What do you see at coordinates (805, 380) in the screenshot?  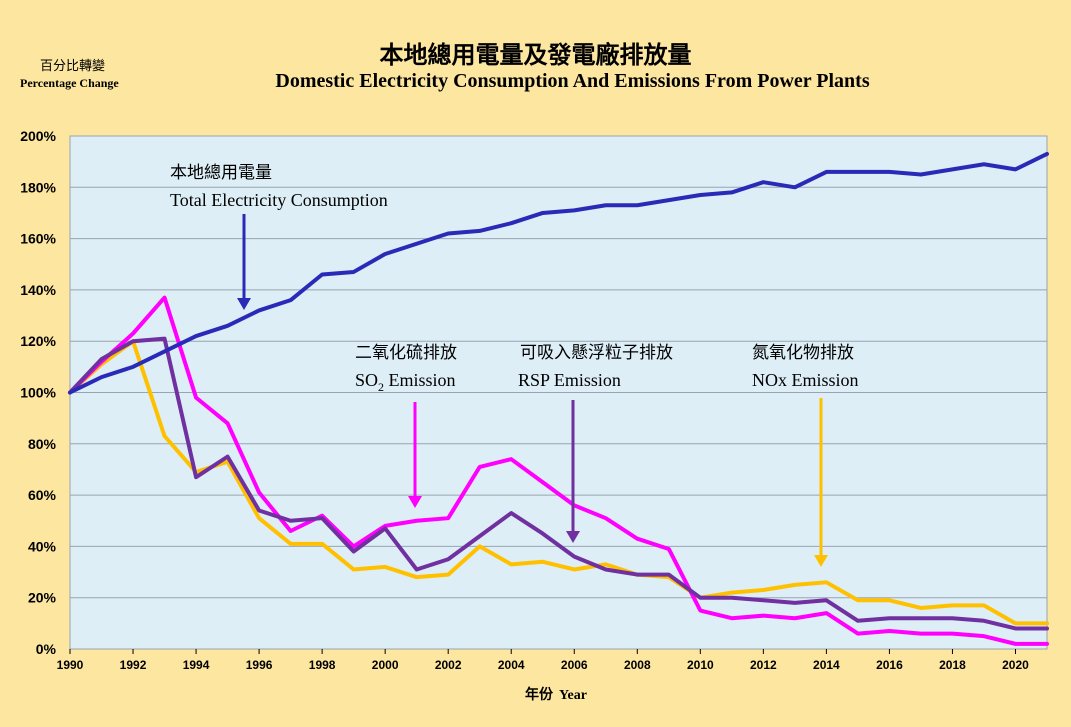 I see `annotation-nox-en: NOx Emission` at bounding box center [805, 380].